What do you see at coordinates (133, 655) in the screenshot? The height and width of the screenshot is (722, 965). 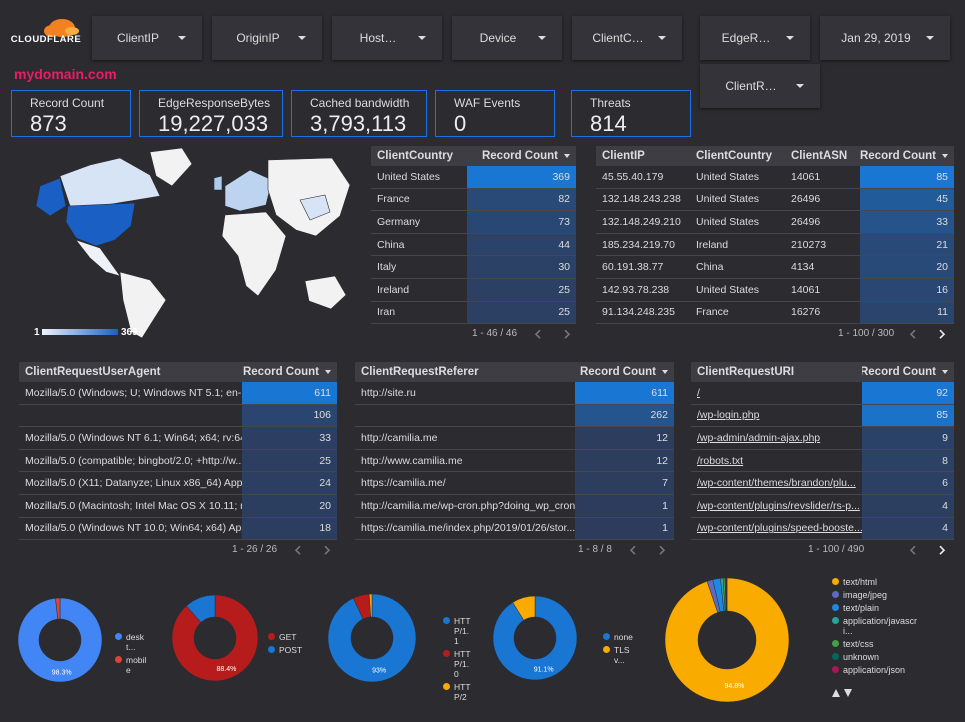 I see `donut-legend: deskt... mobile` at bounding box center [133, 655].